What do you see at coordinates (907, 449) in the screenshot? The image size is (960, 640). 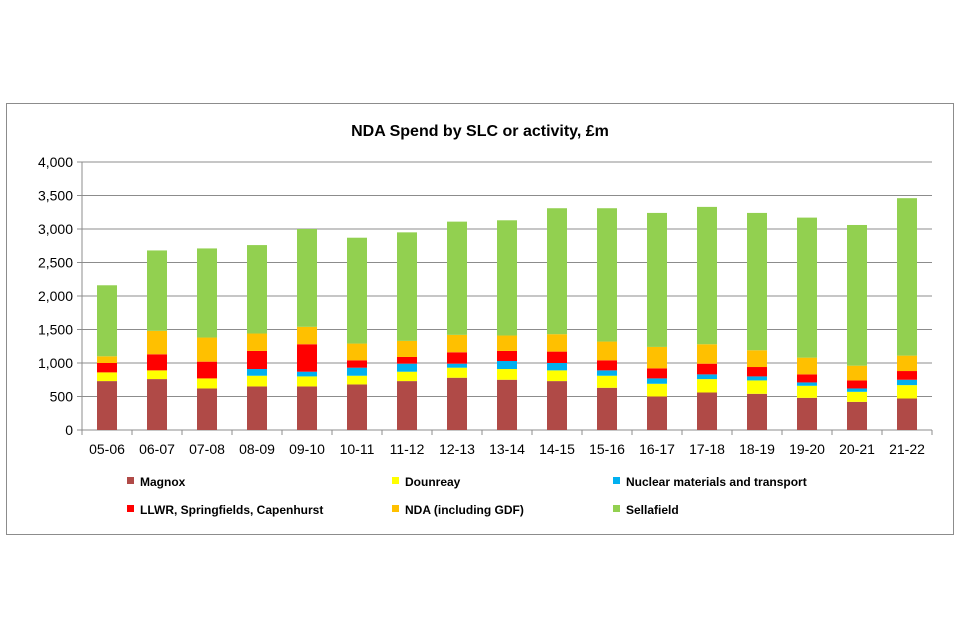 I see `x-tick-label: 21-22` at bounding box center [907, 449].